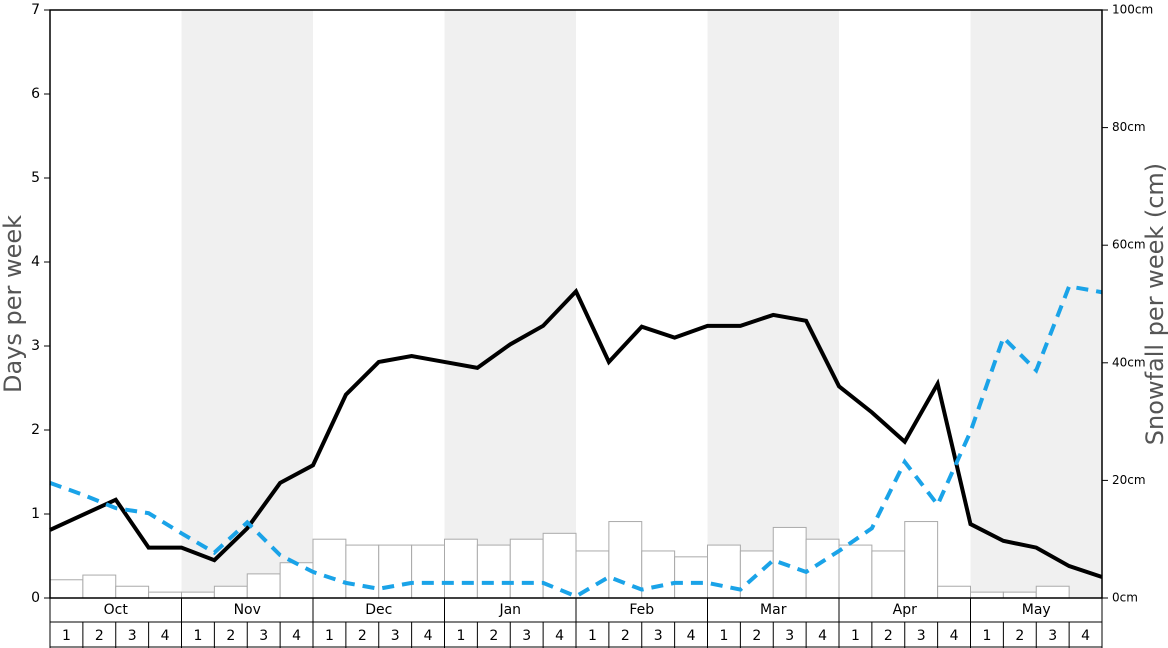  What do you see at coordinates (1129, 480) in the screenshot?
I see `y2-tick-label: 20cm` at bounding box center [1129, 480].